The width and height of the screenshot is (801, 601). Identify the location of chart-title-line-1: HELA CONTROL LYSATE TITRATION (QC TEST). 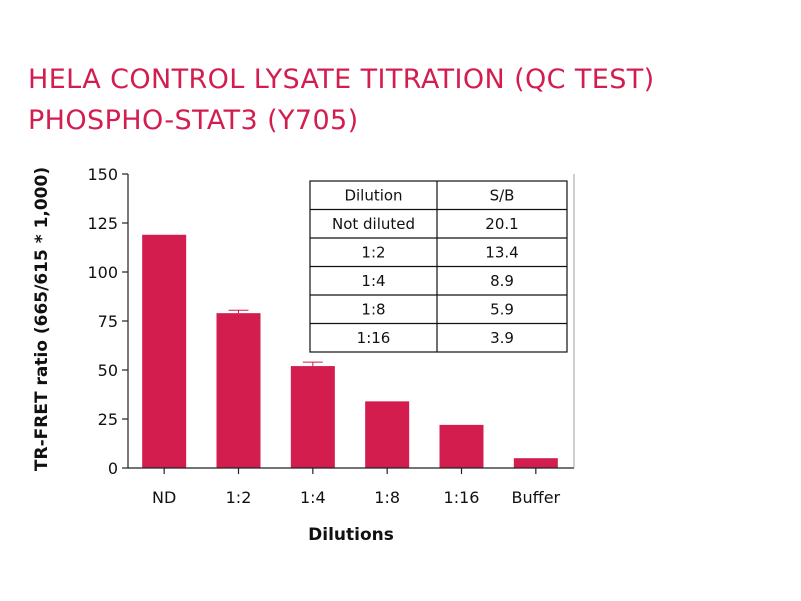
(341, 79).